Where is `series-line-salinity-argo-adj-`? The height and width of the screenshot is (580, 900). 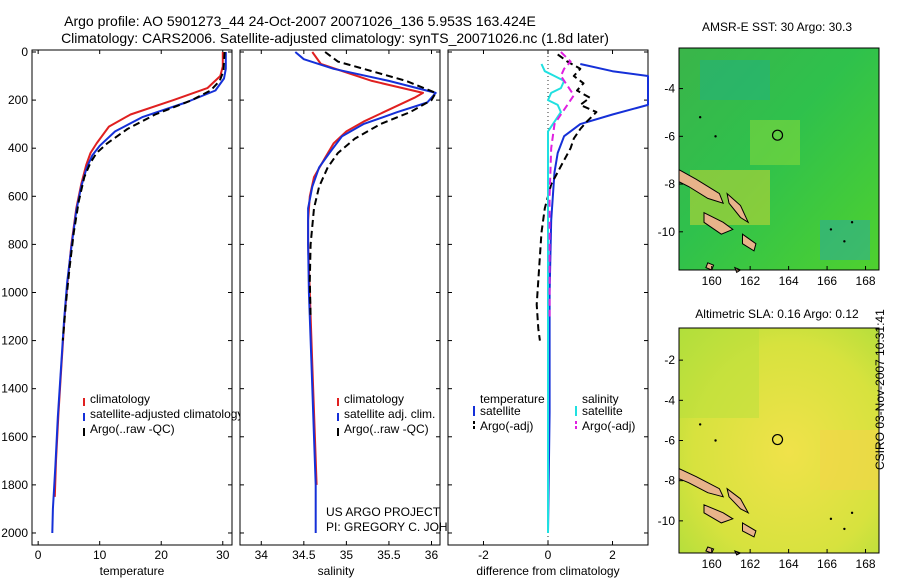
series-line-salinity-argo-adj- is located at coordinates (561, 184).